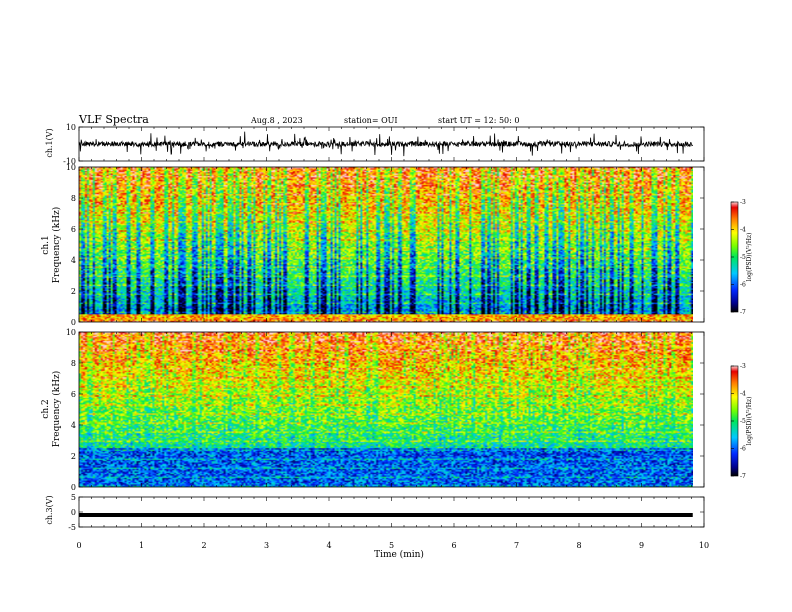 The width and height of the screenshot is (792, 612). I want to click on x-tick-label: 0, so click(78, 545).